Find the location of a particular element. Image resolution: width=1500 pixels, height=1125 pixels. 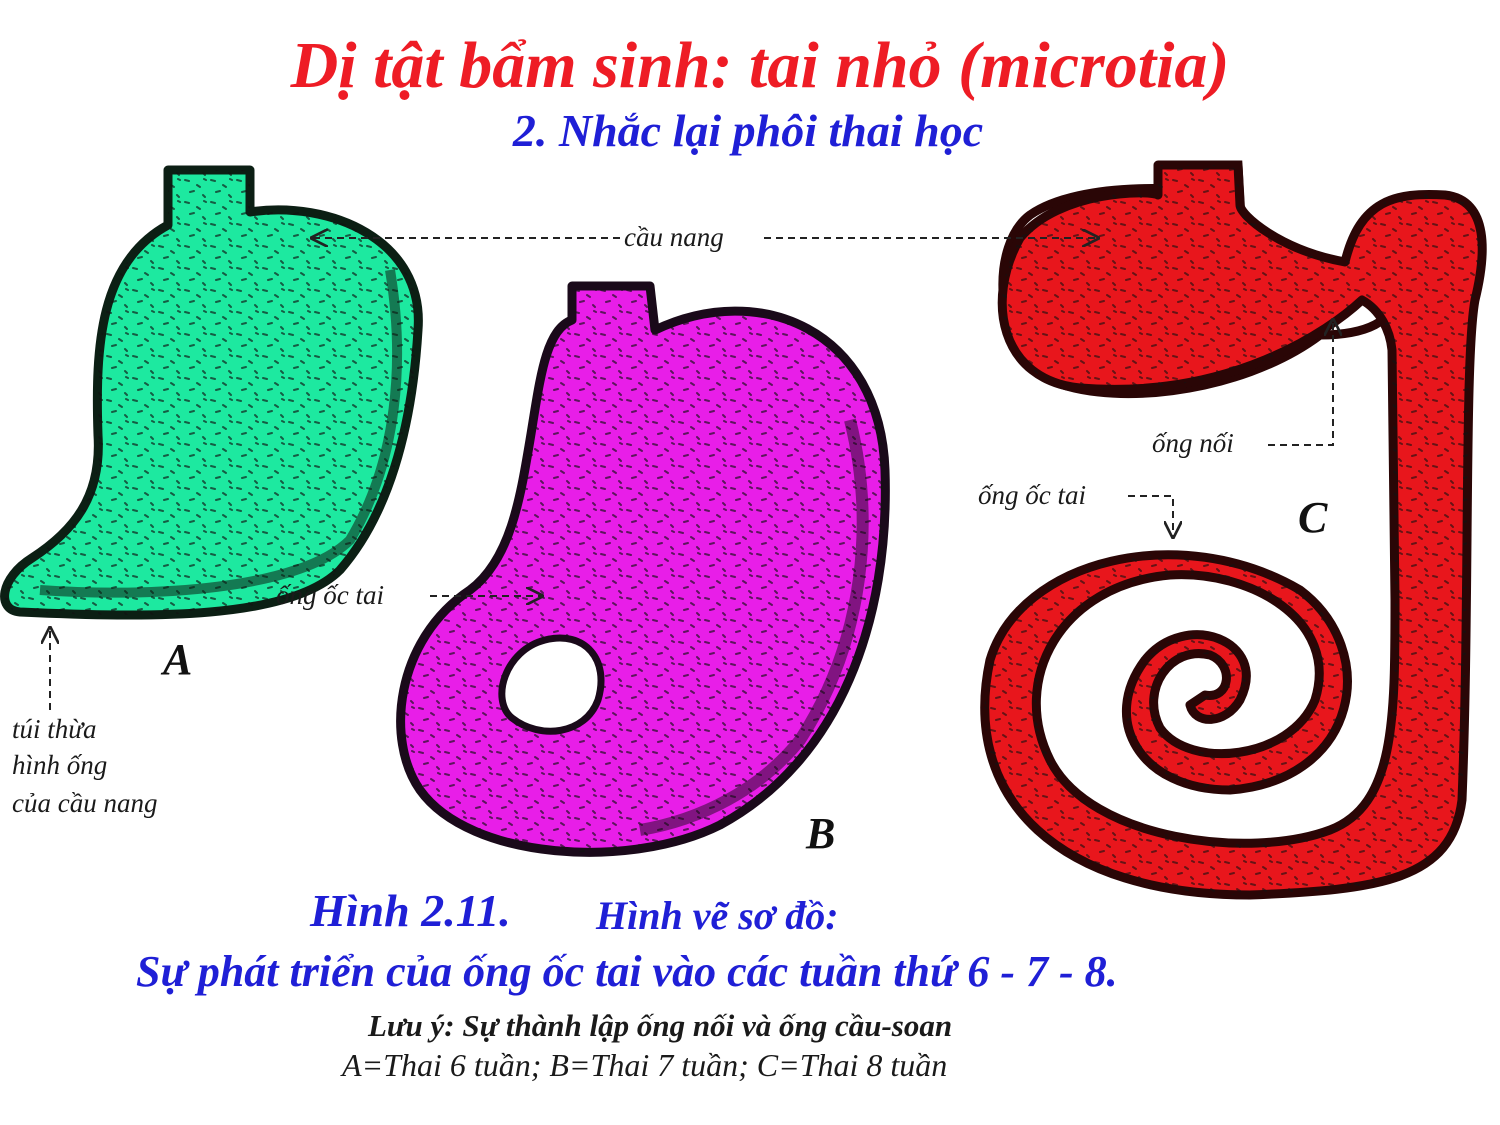

label-ong-oc-tai-b: ống ốc tai is located at coordinates (330, 595).